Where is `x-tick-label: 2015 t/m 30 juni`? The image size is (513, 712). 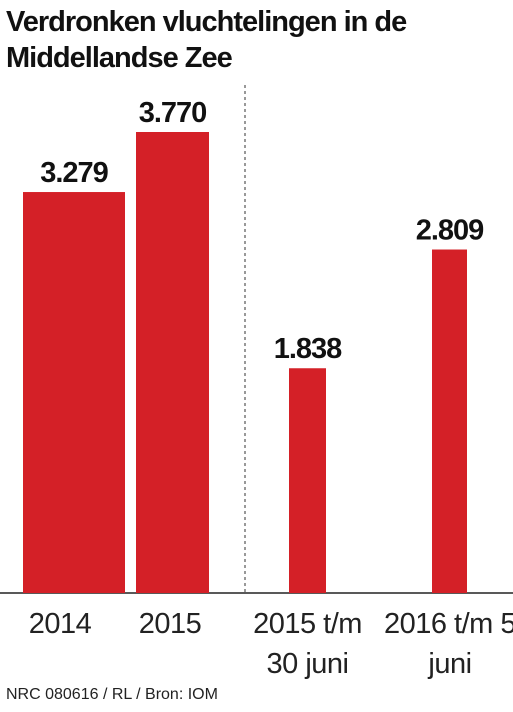 x-tick-label: 2015 t/m 30 juni is located at coordinates (307, 644).